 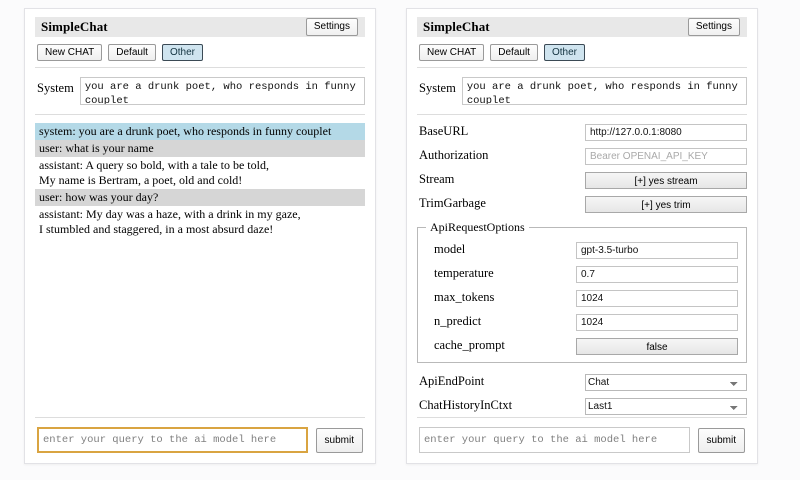 What do you see at coordinates (200, 114) in the screenshot?
I see `divider-bottom-left` at bounding box center [200, 114].